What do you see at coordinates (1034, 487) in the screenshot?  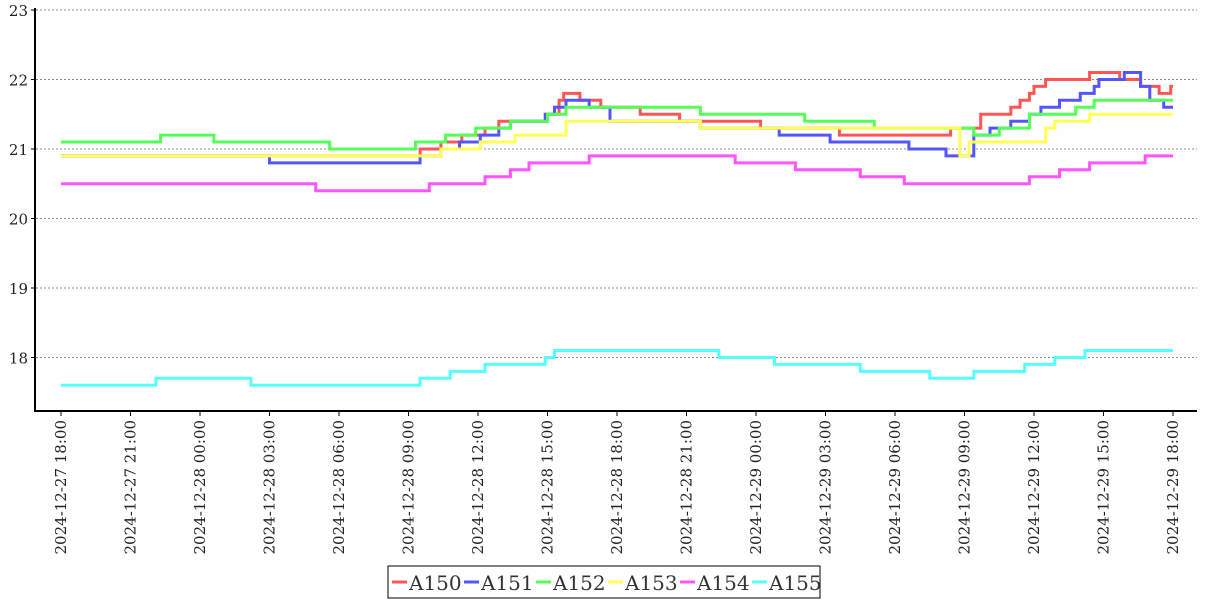 I see `x-tick-label: 2024-12-29 12:00` at bounding box center [1034, 487].